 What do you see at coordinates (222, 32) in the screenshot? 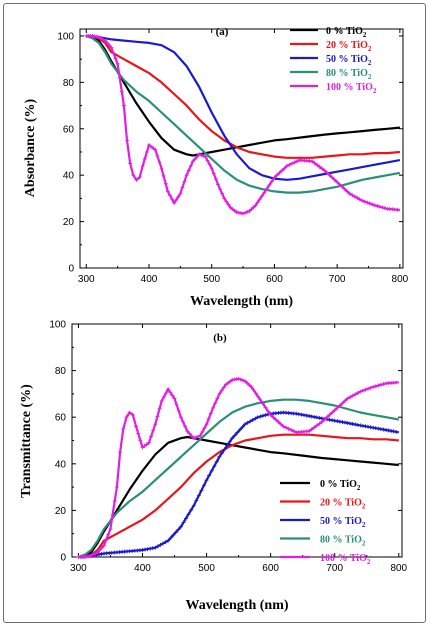
I see `panel-label: (a)` at bounding box center [222, 32].